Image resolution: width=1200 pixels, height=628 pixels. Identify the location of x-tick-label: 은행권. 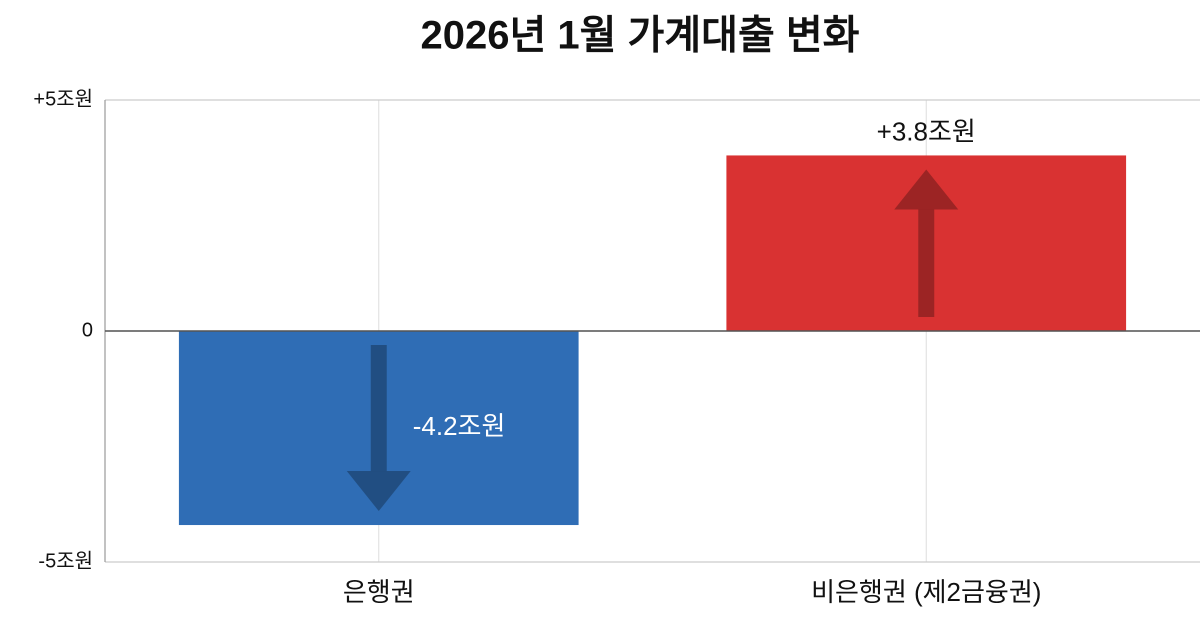
(379, 592).